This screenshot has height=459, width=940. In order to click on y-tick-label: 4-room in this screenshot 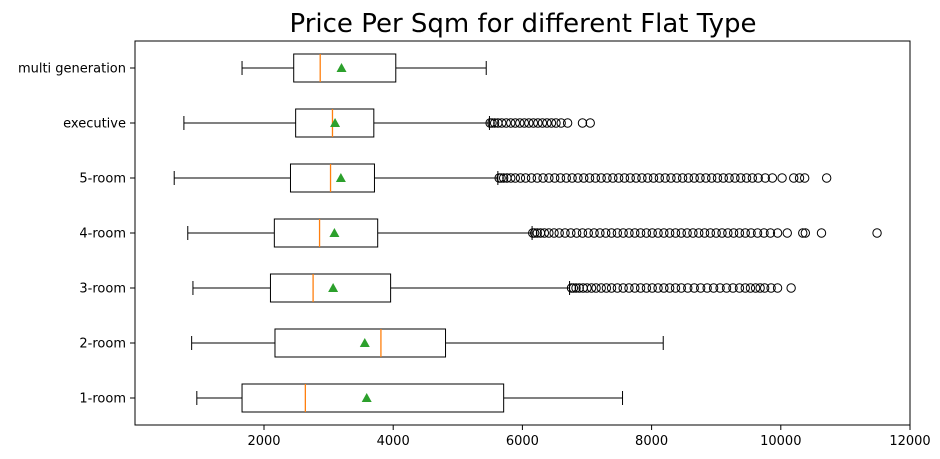, I will do `click(102, 234)`.